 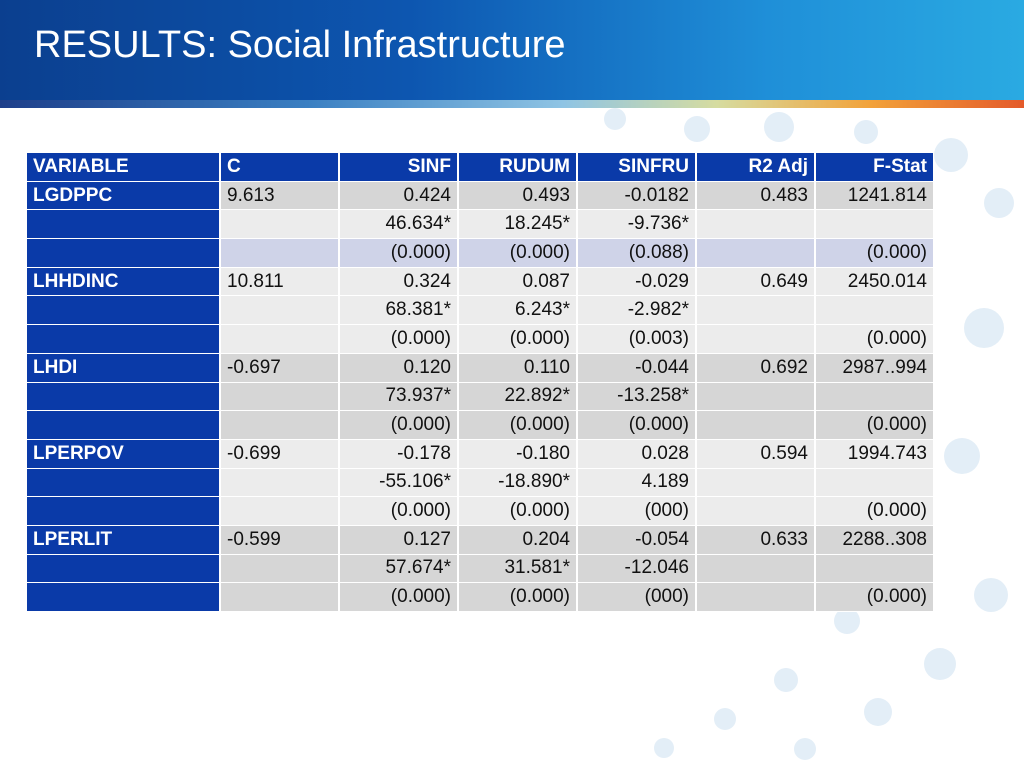 I want to click on table-cell: 0.120, so click(x=398, y=368).